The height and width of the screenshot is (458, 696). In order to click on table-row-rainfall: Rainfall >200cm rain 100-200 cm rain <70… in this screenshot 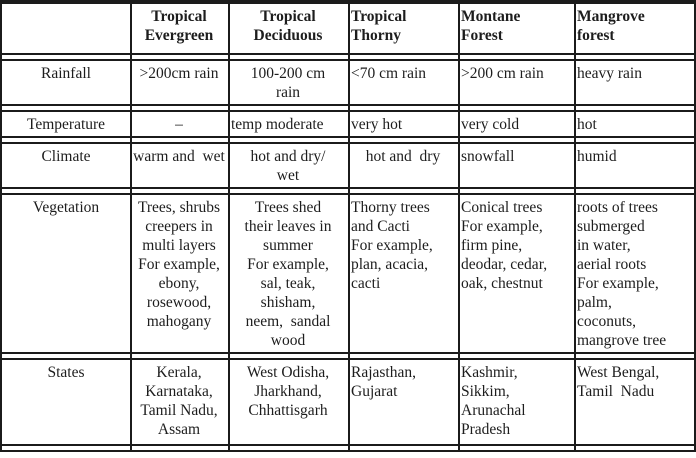, I will do `click(348, 82)`.